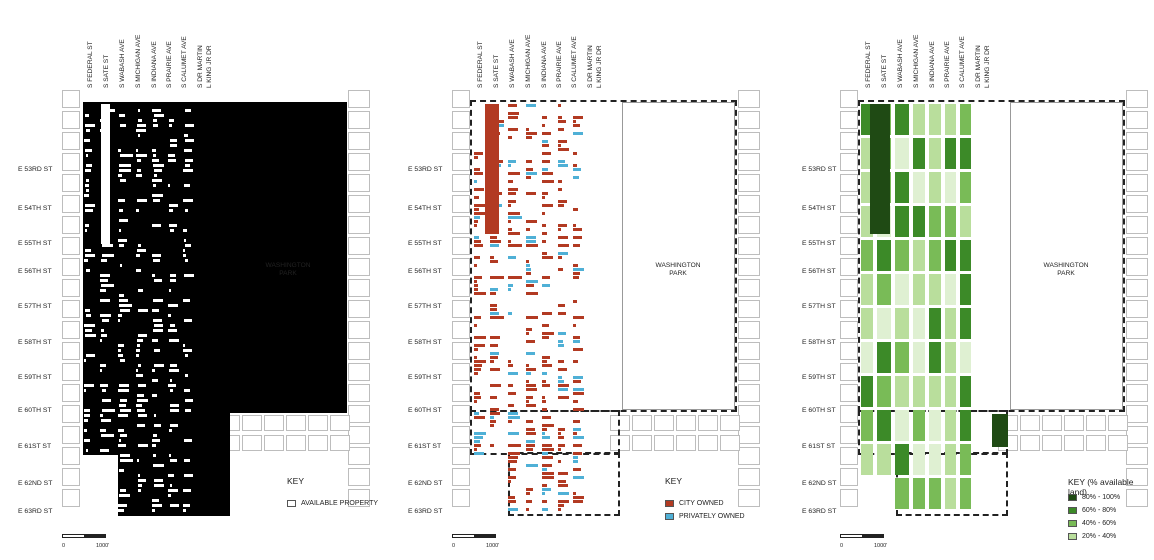  What do you see at coordinates (674, 481) in the screenshot?
I see `key-title: KEY` at bounding box center [674, 481].